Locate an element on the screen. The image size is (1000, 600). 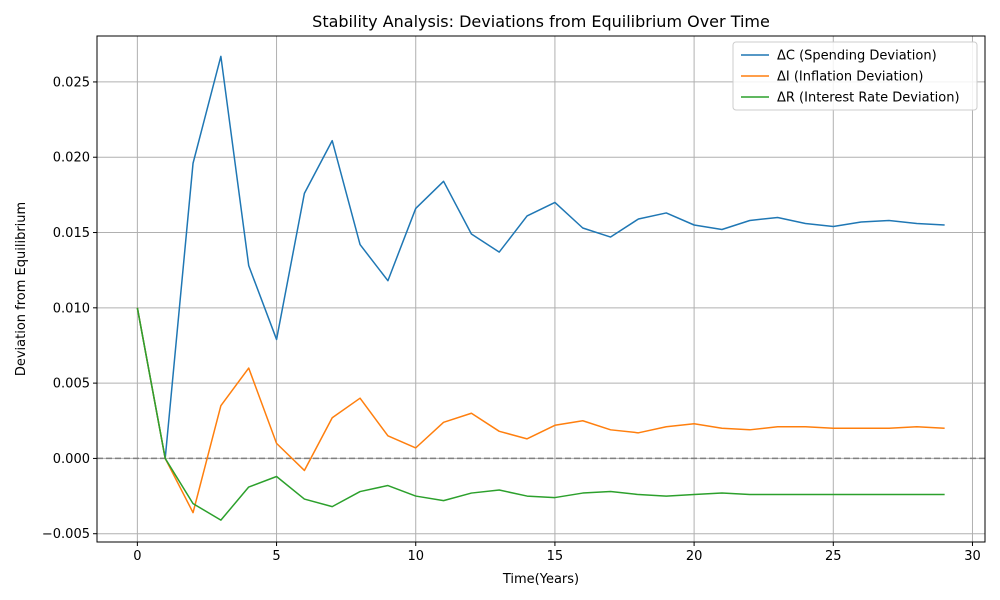
y-tick-label: 0.020 is located at coordinates (71, 158).